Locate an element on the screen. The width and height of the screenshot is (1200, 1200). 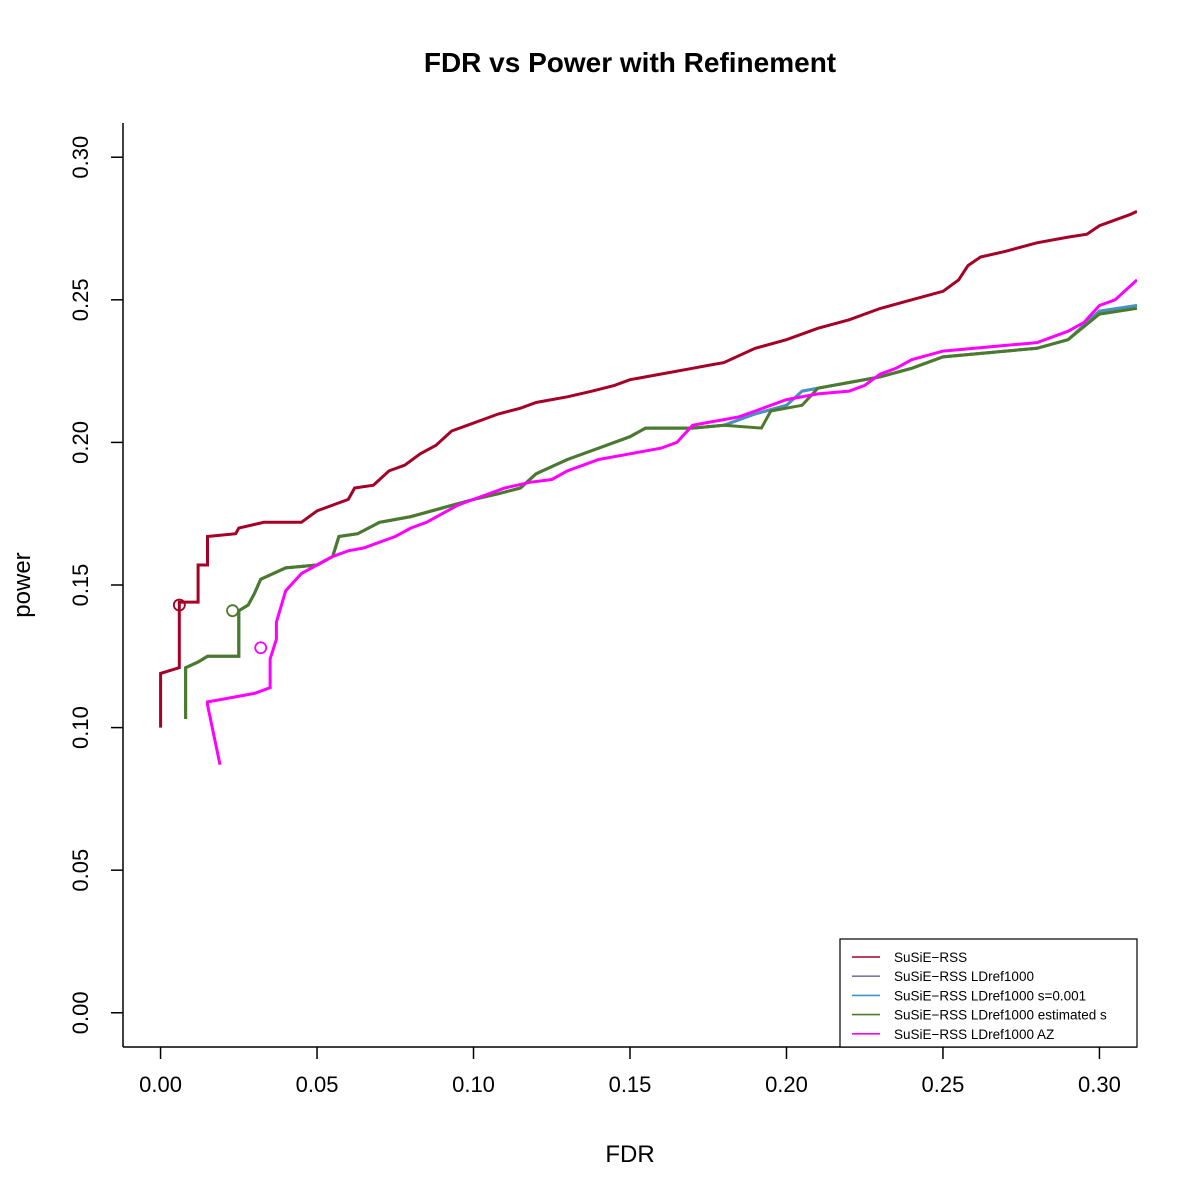
x-tick-label: 0.25 is located at coordinates (943, 1084).